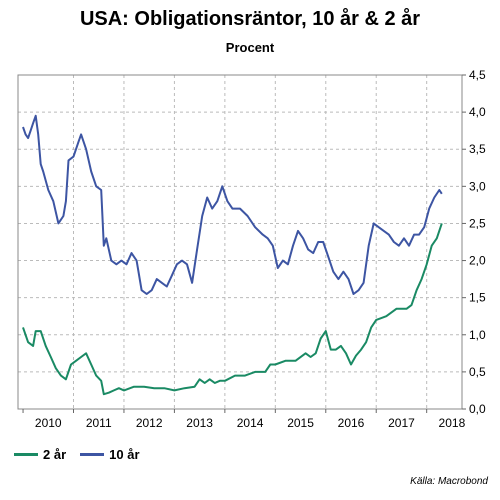  What do you see at coordinates (477, 223) in the screenshot?
I see `y-tick-label: 2,5` at bounding box center [477, 223].